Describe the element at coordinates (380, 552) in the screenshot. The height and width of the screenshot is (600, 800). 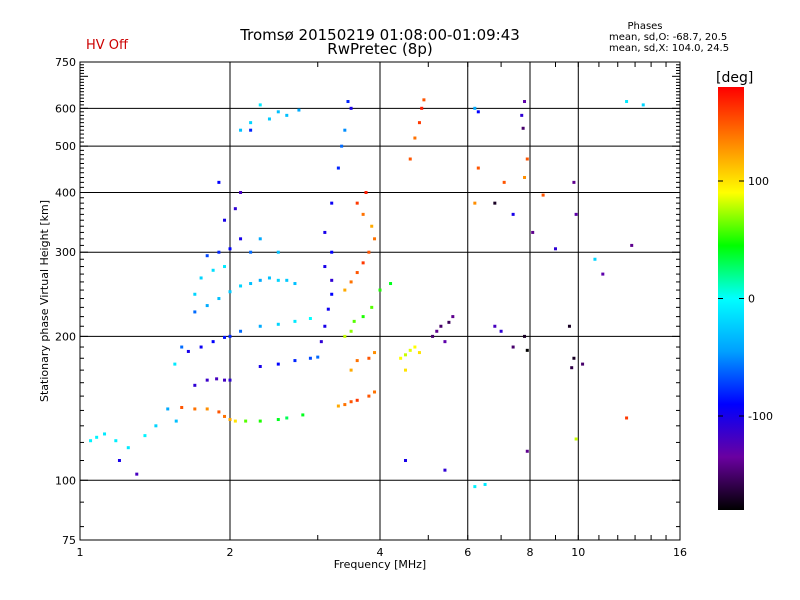
I see `x-tick-label: 4` at that location.